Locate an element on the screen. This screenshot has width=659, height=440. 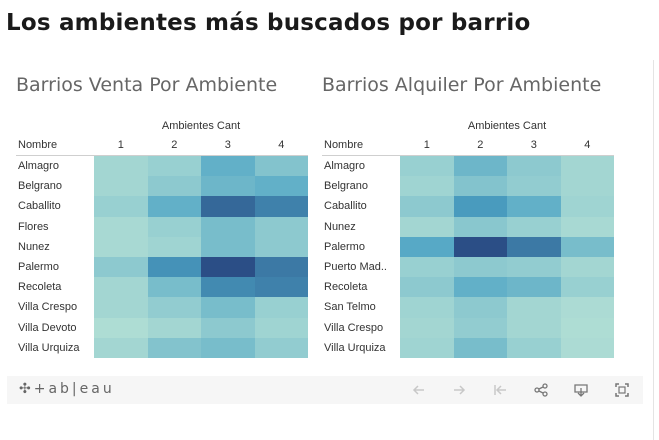
header-divider is located at coordinates (162, 155).